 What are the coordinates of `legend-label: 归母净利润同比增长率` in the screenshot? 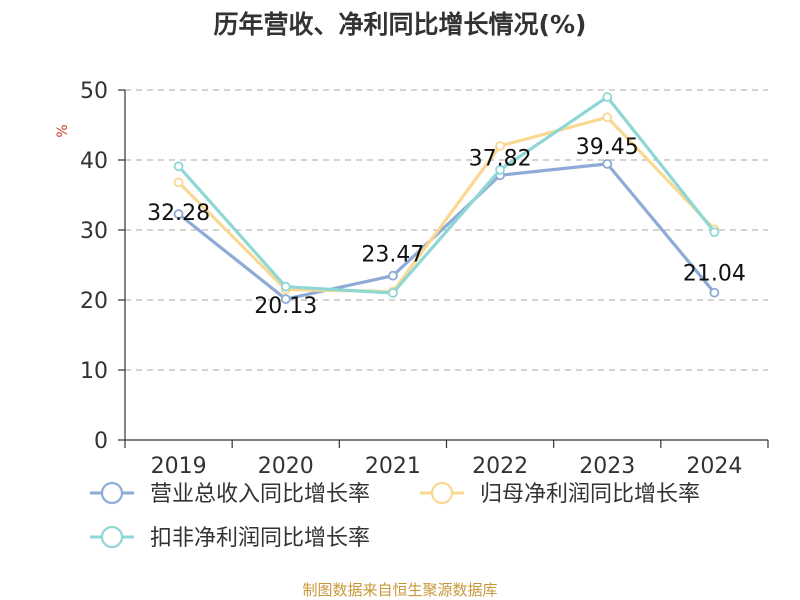 It's located at (590, 494).